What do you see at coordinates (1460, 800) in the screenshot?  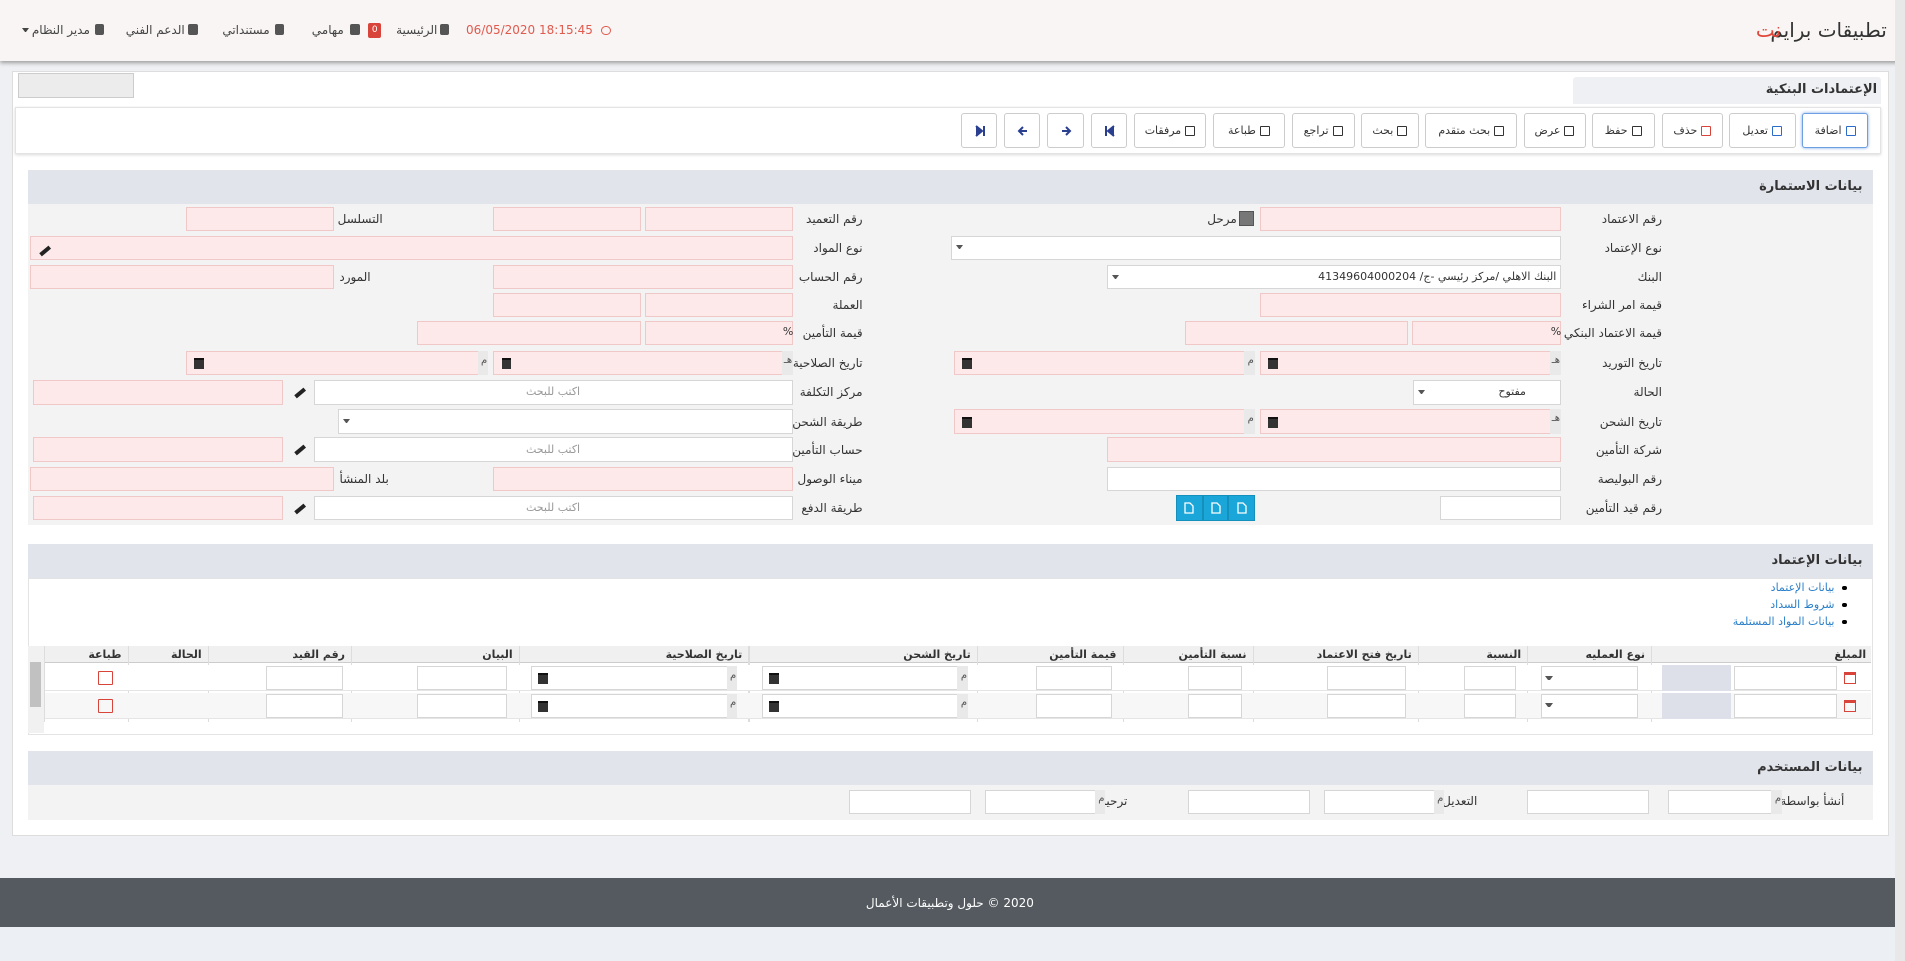 I see `field-label: التعديل` at bounding box center [1460, 800].